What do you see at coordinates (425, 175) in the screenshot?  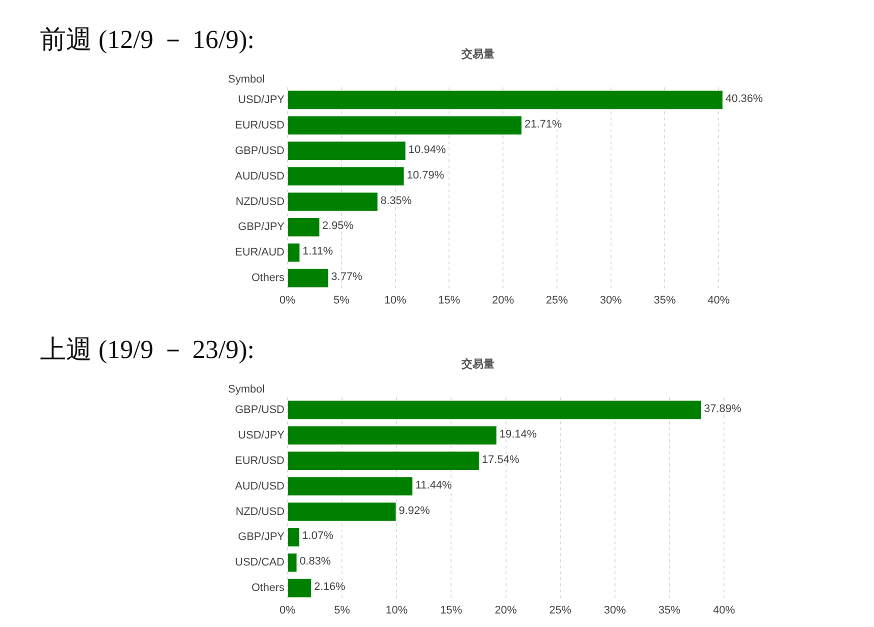 I see `data-label: 10.79%` at bounding box center [425, 175].